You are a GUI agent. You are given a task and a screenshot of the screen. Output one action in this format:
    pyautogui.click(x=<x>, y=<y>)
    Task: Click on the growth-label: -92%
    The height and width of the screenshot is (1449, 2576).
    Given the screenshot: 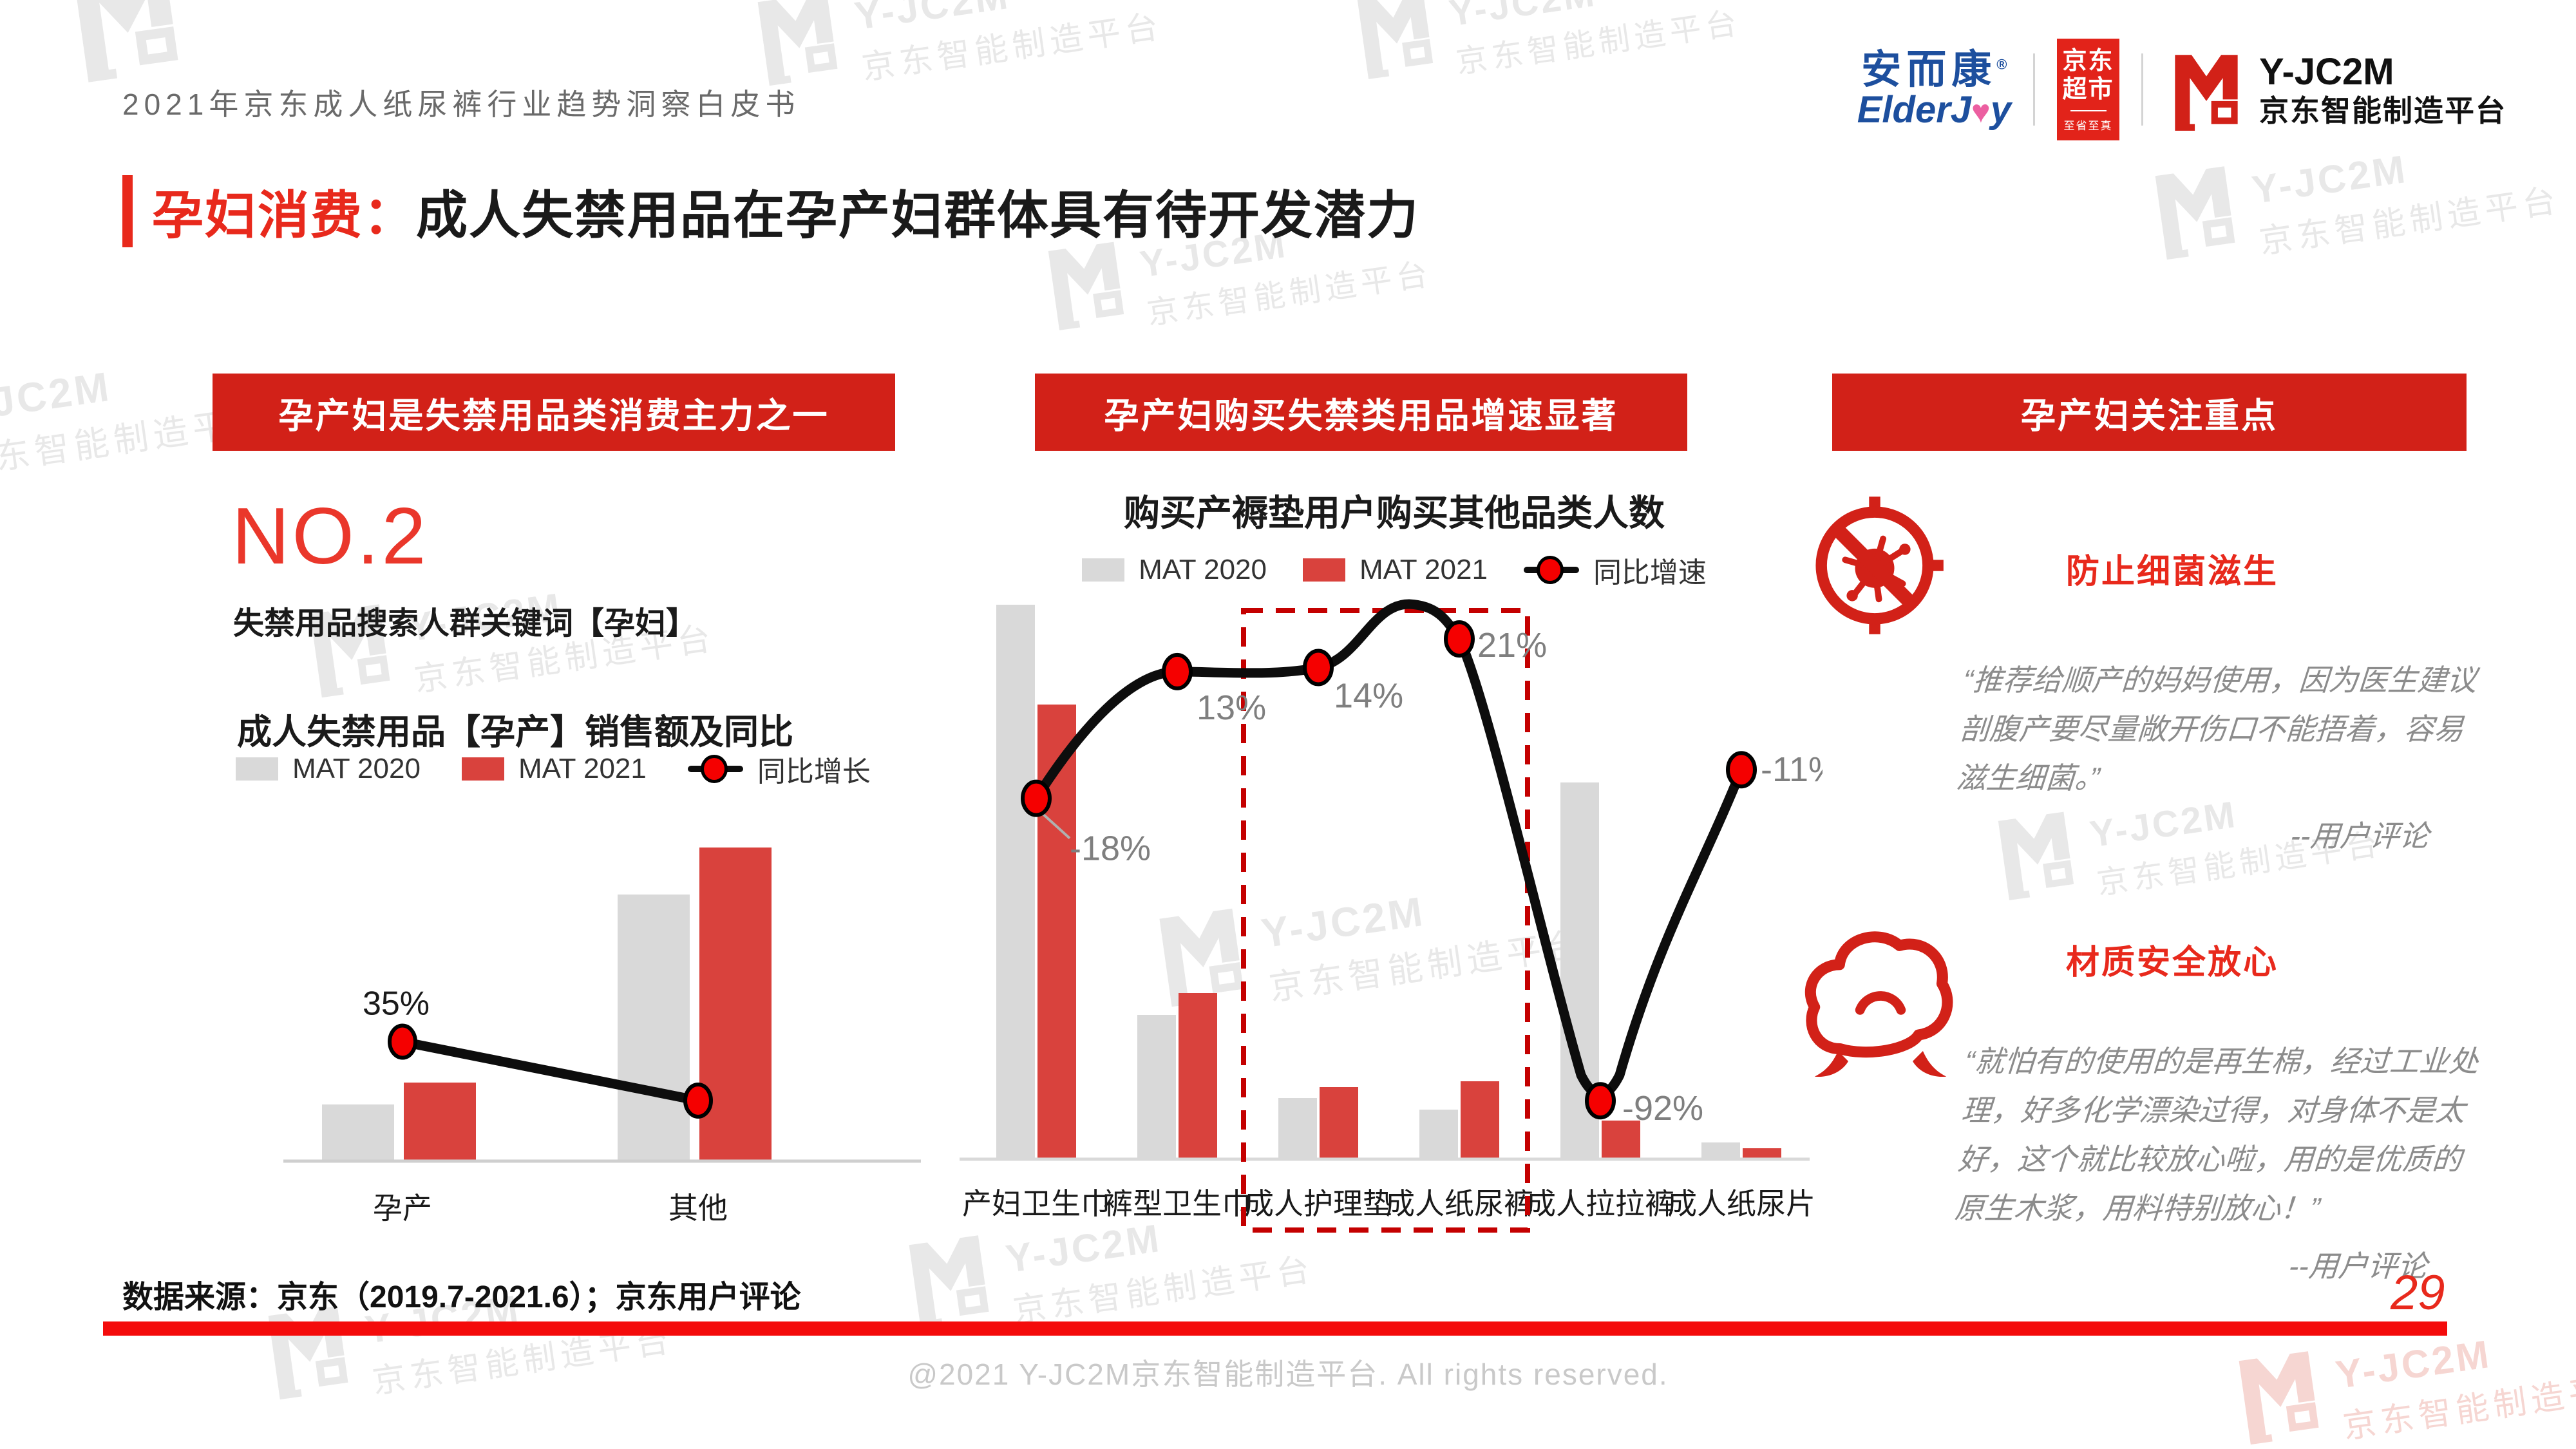 What is the action you would take?
    pyautogui.click(x=1663, y=1108)
    